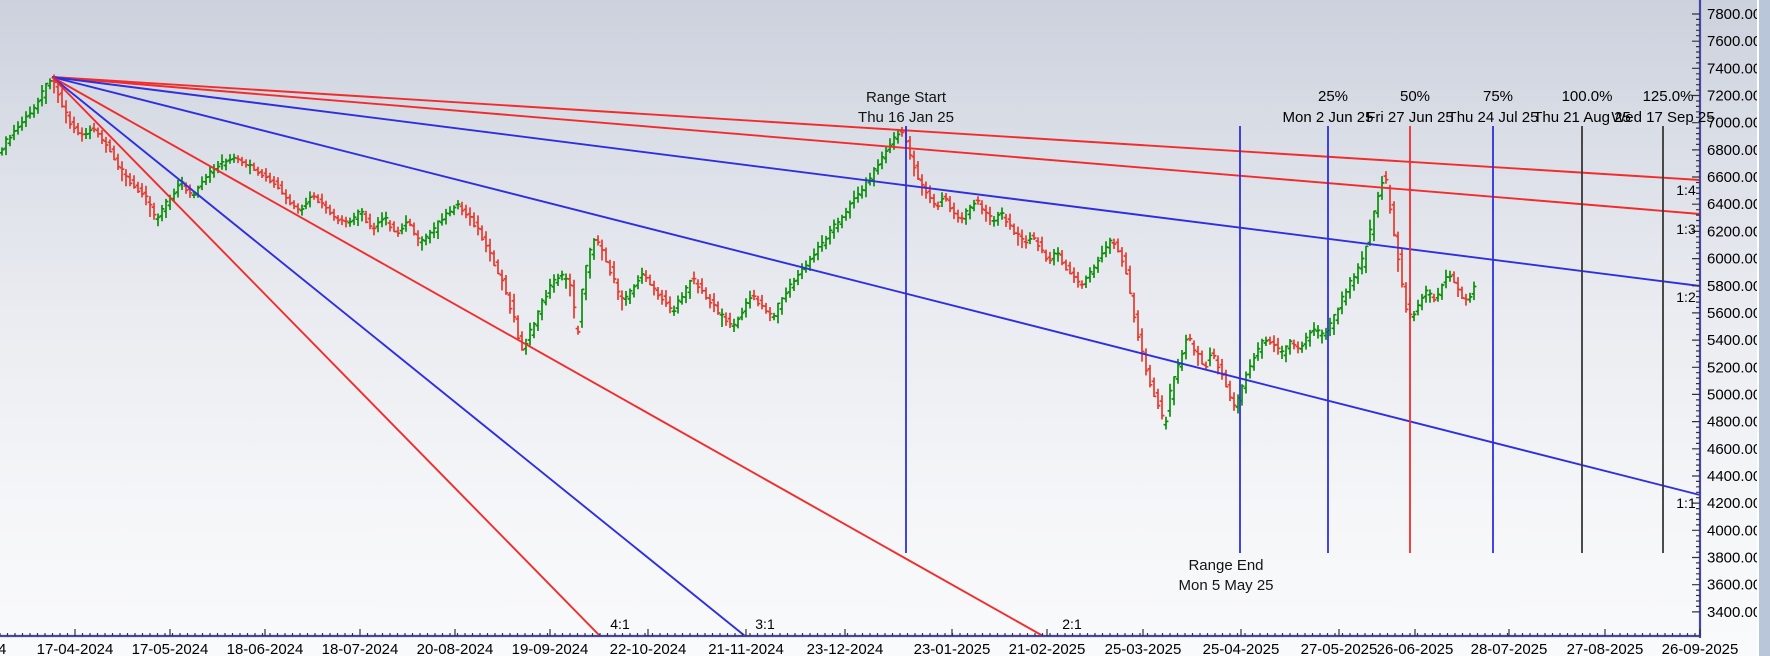  Describe the element at coordinates (1686, 503) in the screenshot. I see `fan-ratio-label-1-1: 1:1` at that location.